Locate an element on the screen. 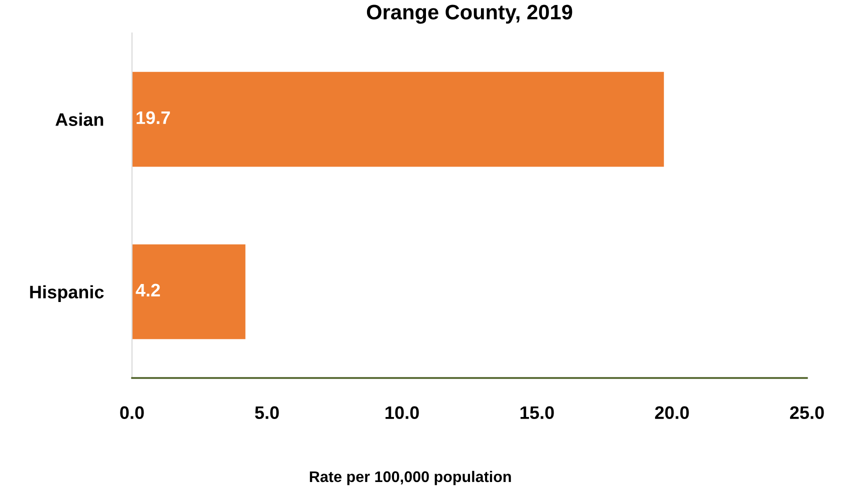 This screenshot has height=489, width=845. x-tick-label: 5.0 is located at coordinates (267, 413).